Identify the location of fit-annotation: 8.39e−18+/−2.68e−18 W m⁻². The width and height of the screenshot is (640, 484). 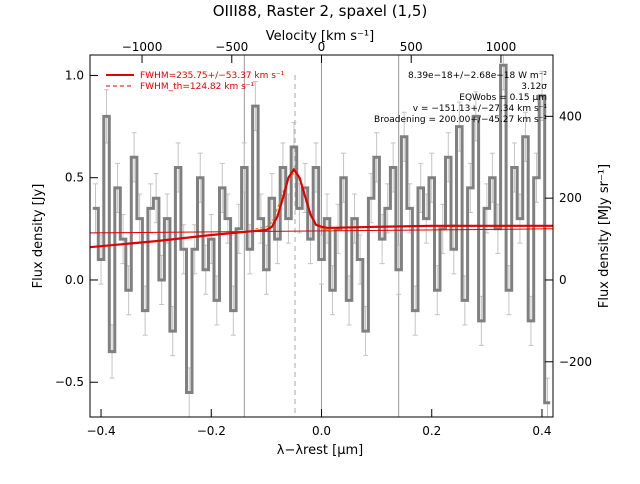
(477, 76).